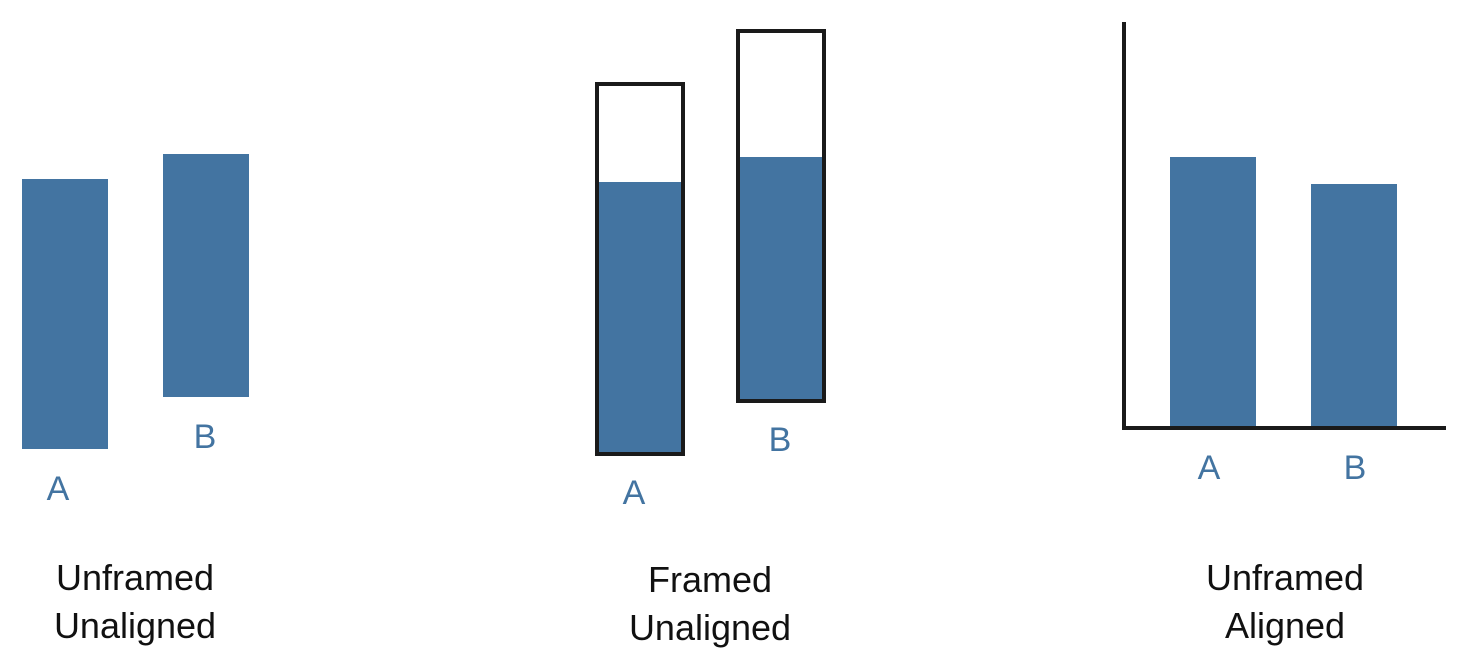  I want to click on panel2-caption-line2: Unaligned, so click(710, 627).